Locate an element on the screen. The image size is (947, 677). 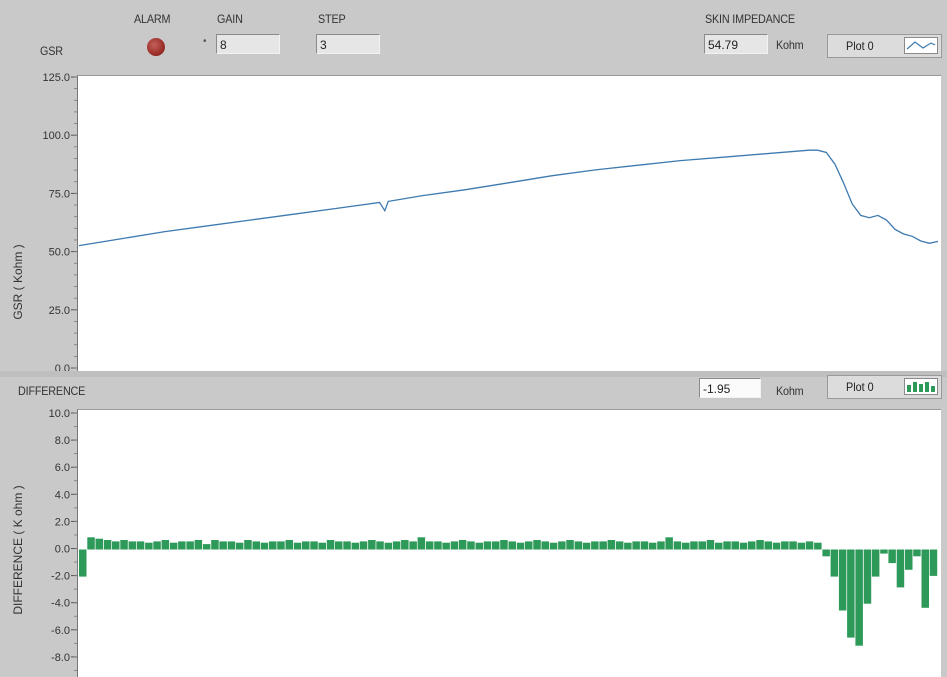
gsr-y-axis-label: GSR ( Kohm ) is located at coordinates (18, 281).